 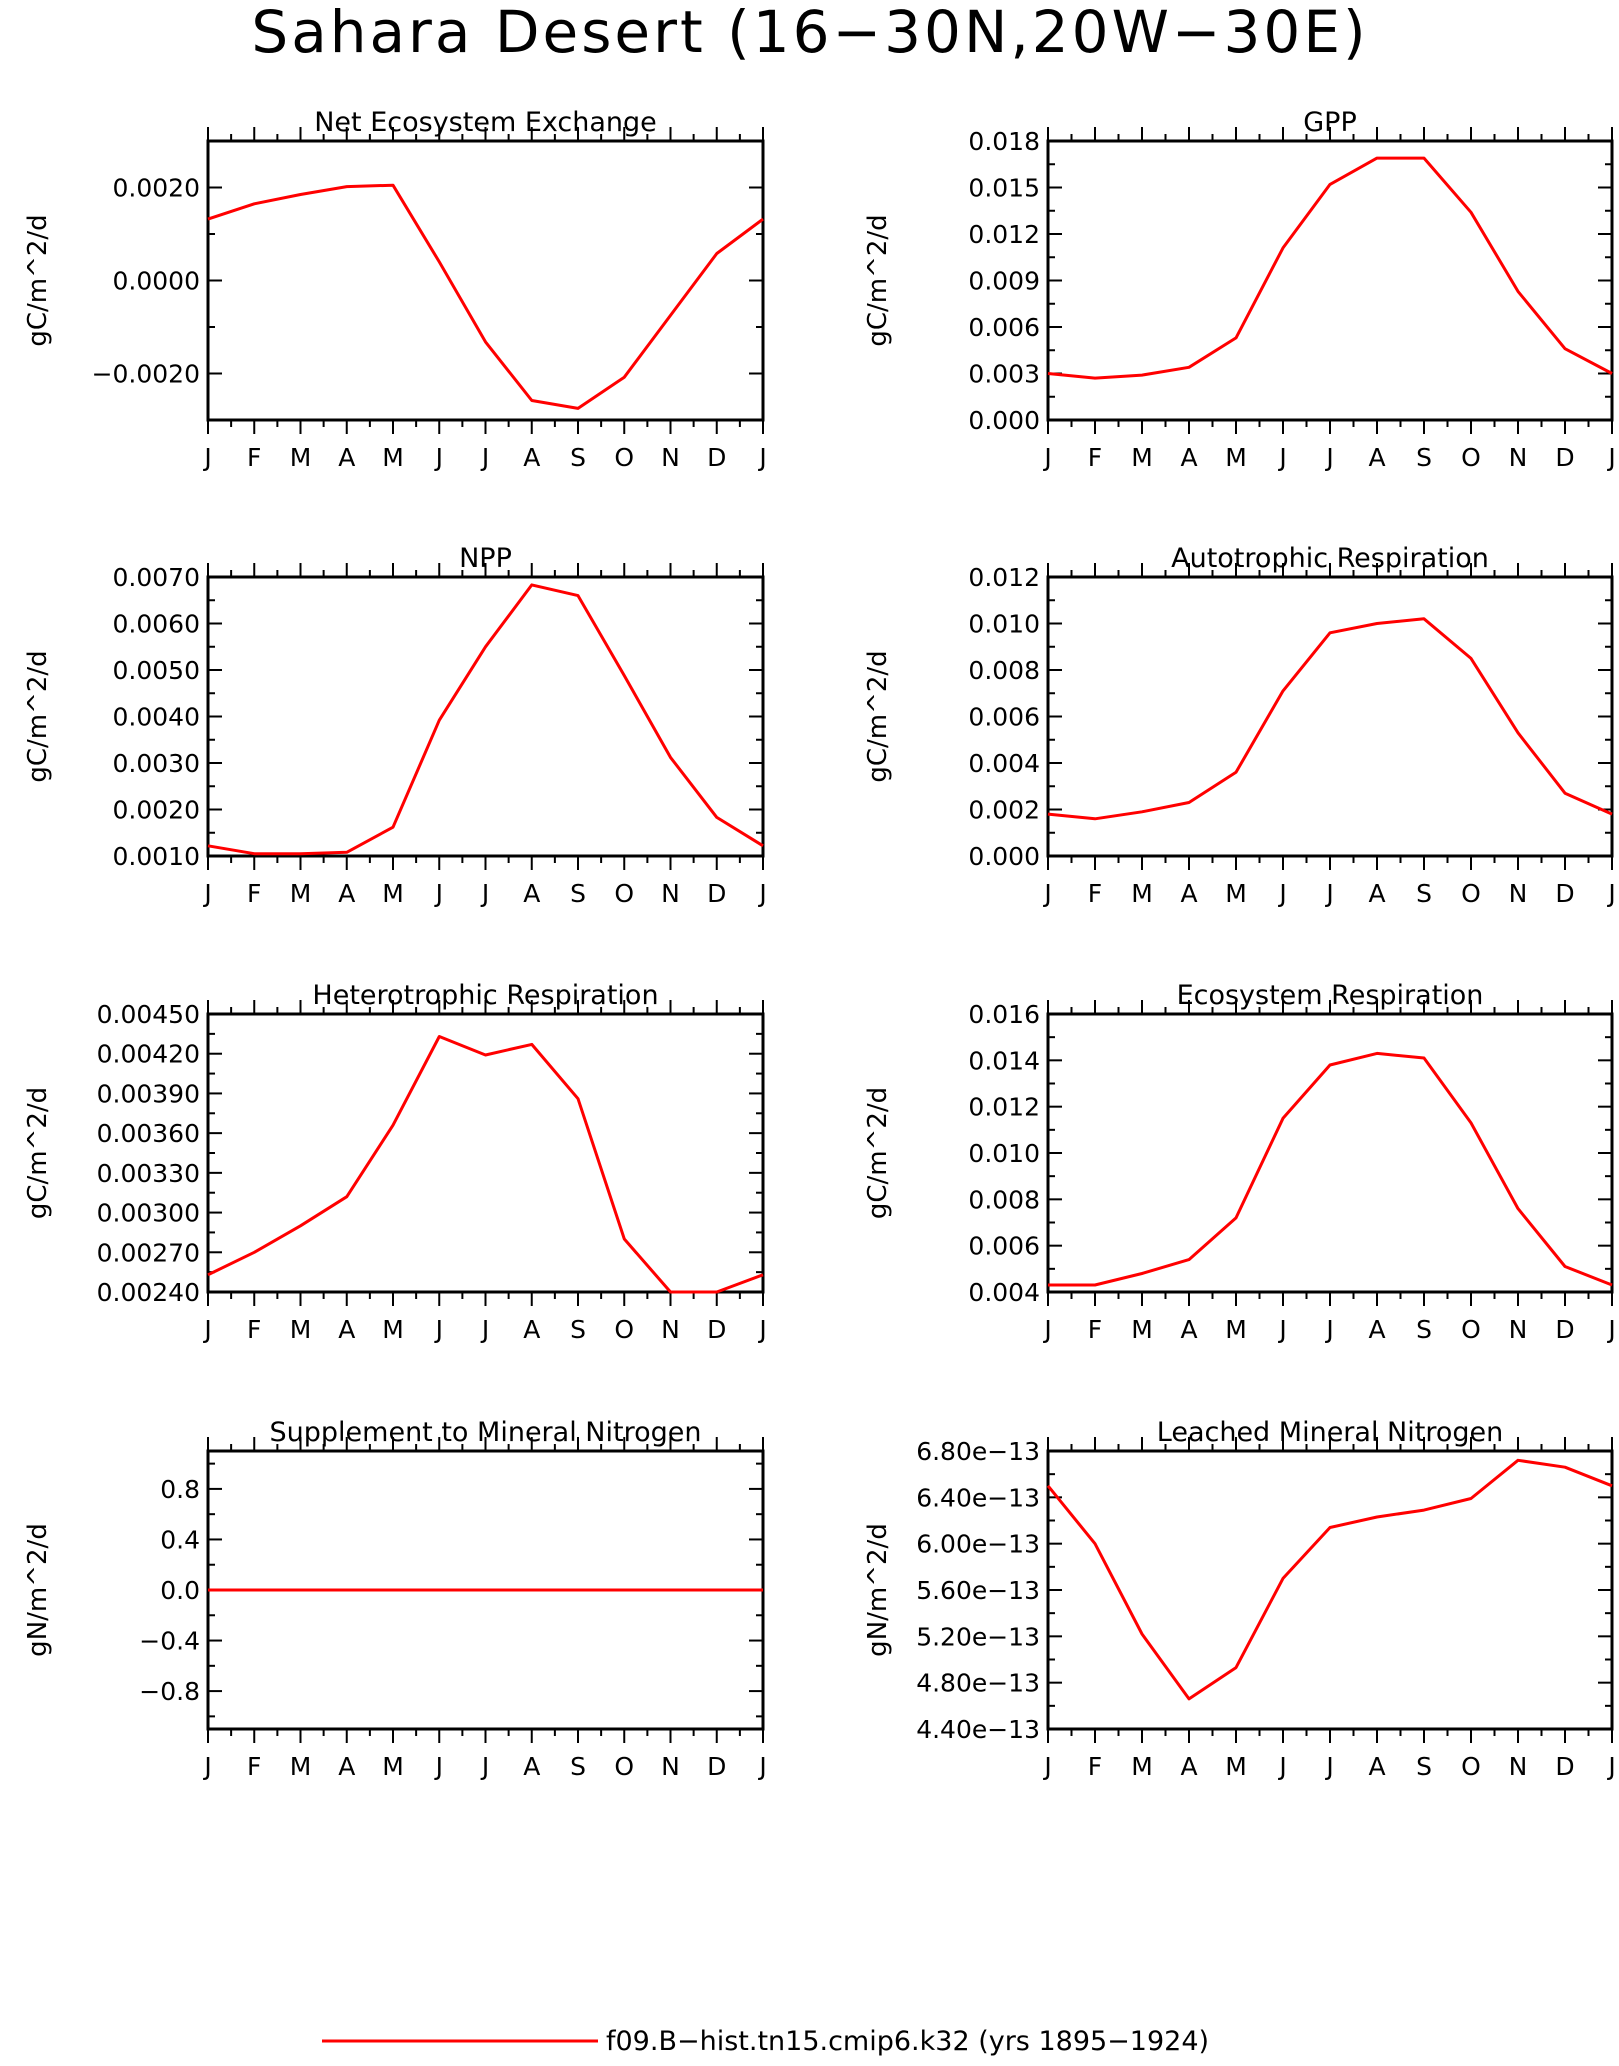 What do you see at coordinates (180, 1489) in the screenshot?
I see `y-tick-label: 0.8` at bounding box center [180, 1489].